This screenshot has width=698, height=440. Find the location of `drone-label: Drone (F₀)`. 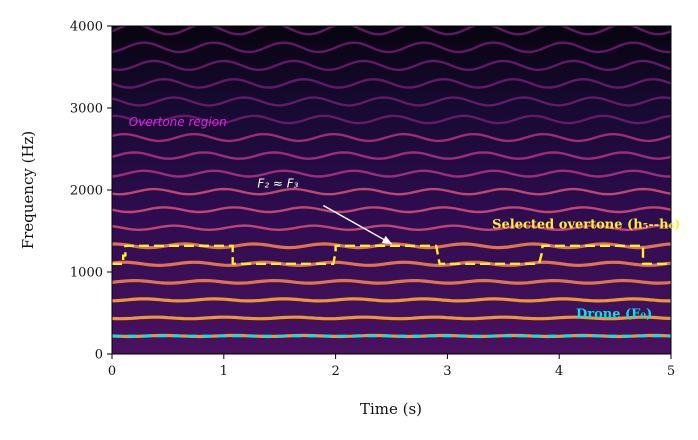

drone-label: Drone (F₀) is located at coordinates (614, 314).